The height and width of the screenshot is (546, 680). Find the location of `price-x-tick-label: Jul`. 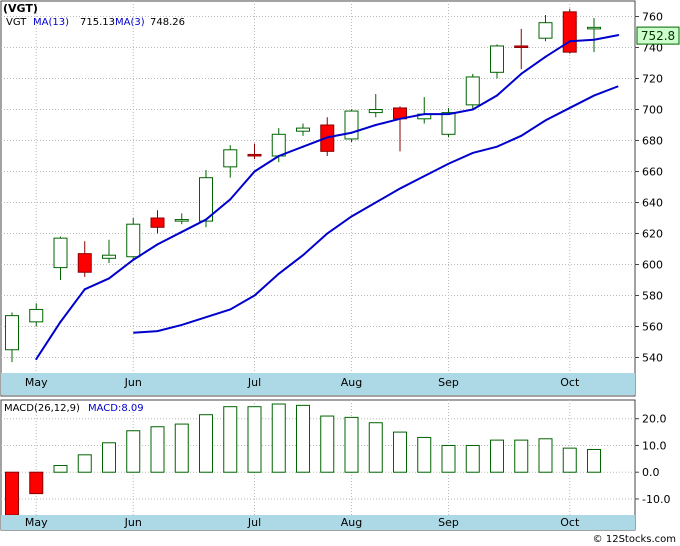

price-x-tick-label: Jul is located at coordinates (254, 382).